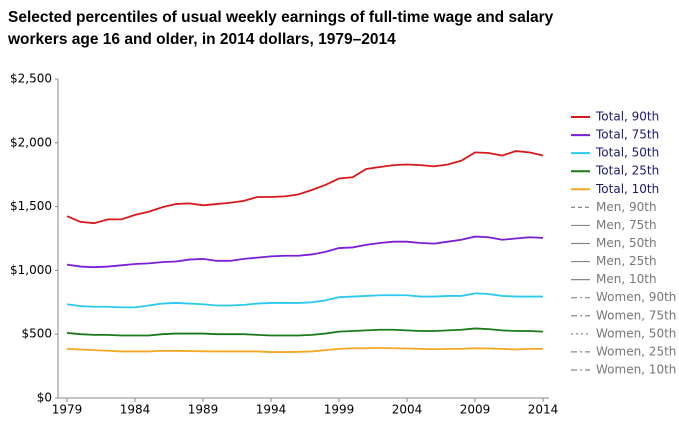 The width and height of the screenshot is (679, 424). I want to click on legend-label: Total, 75th, so click(627, 135).